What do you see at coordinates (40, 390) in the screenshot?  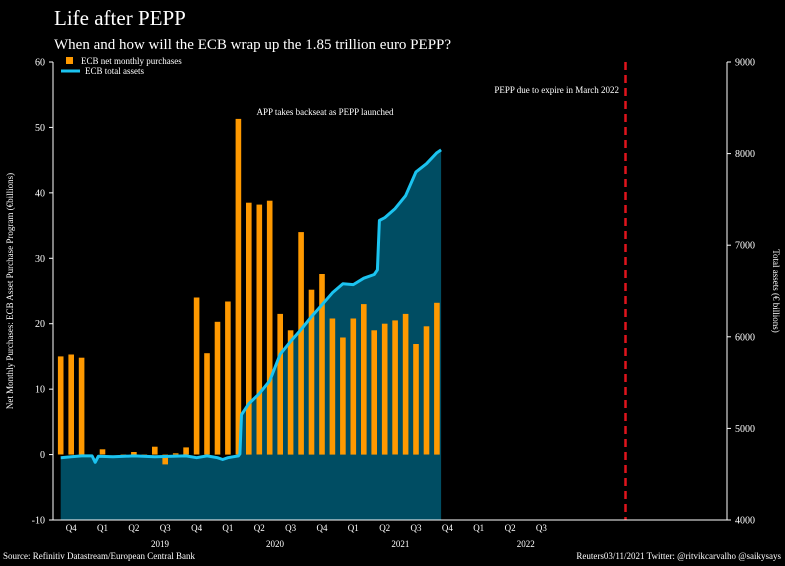 I see `y-tick-label: 10` at bounding box center [40, 390].